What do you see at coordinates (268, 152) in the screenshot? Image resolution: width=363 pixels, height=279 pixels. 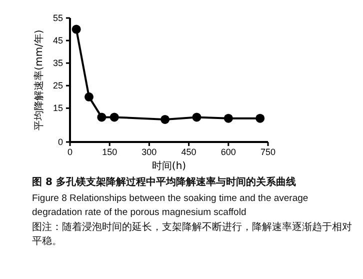 I see `x-tick-label: 750` at bounding box center [268, 152].